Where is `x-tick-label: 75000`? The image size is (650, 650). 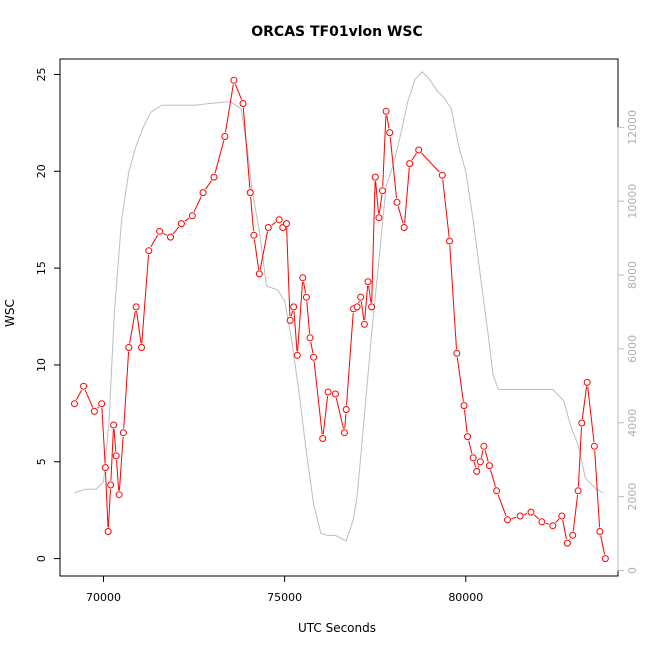
x-tick-label: 75000 is located at coordinates (284, 597).